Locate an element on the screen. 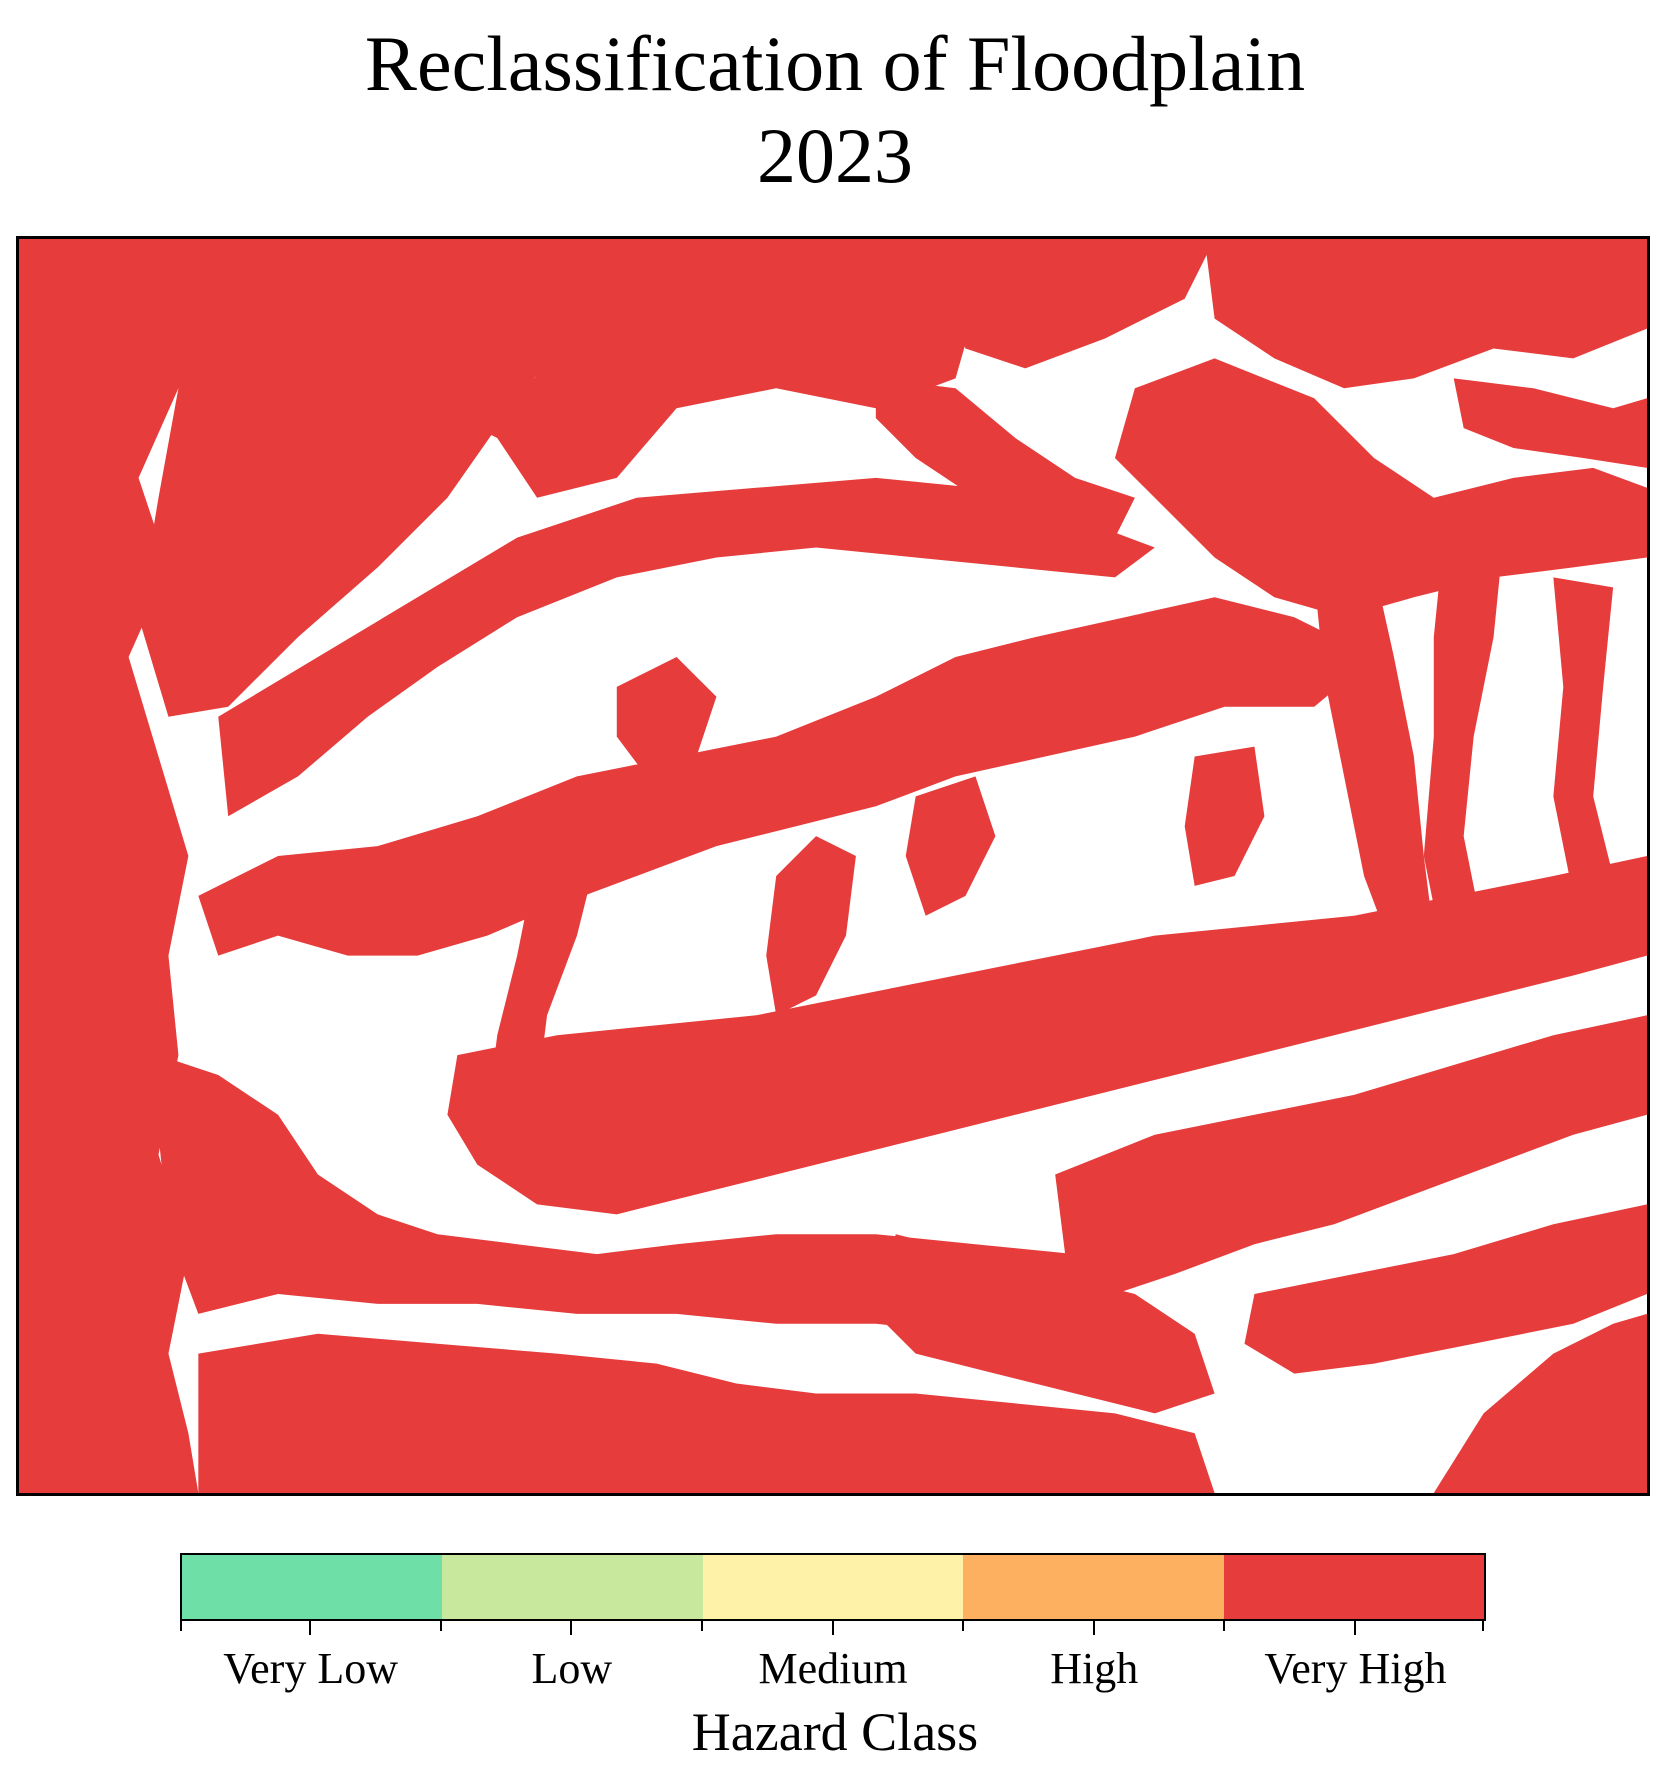 The width and height of the screenshot is (1670, 1785). colorbar-segment-medium is located at coordinates (833, 1587).